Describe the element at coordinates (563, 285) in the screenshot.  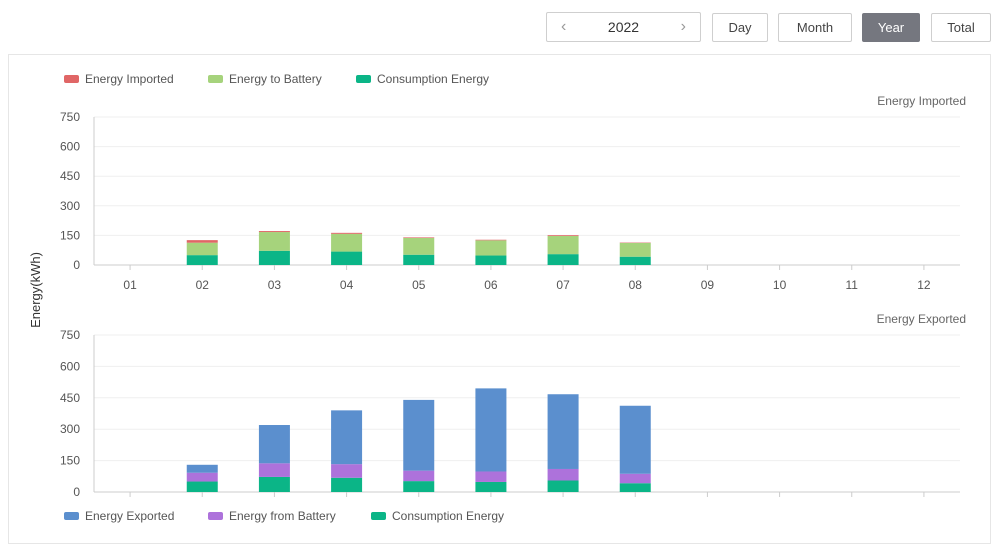
I see `x-tick-label: 07` at that location.